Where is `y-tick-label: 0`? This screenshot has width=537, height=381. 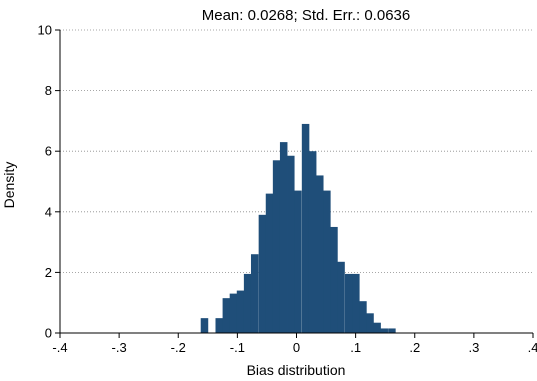 y-tick-label: 0 is located at coordinates (48, 333).